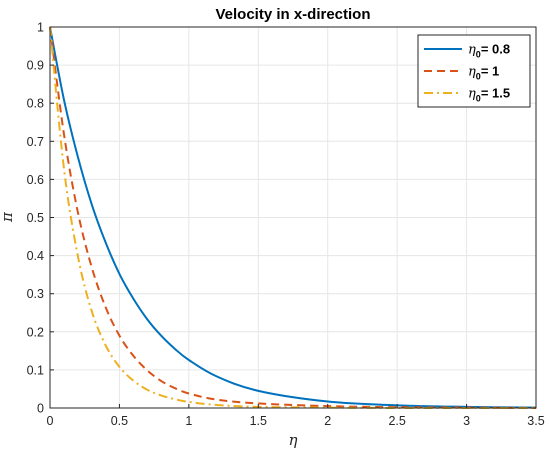 The width and height of the screenshot is (550, 459). Describe the element at coordinates (35, 332) in the screenshot. I see `y-tick-label: 0.2` at that location.